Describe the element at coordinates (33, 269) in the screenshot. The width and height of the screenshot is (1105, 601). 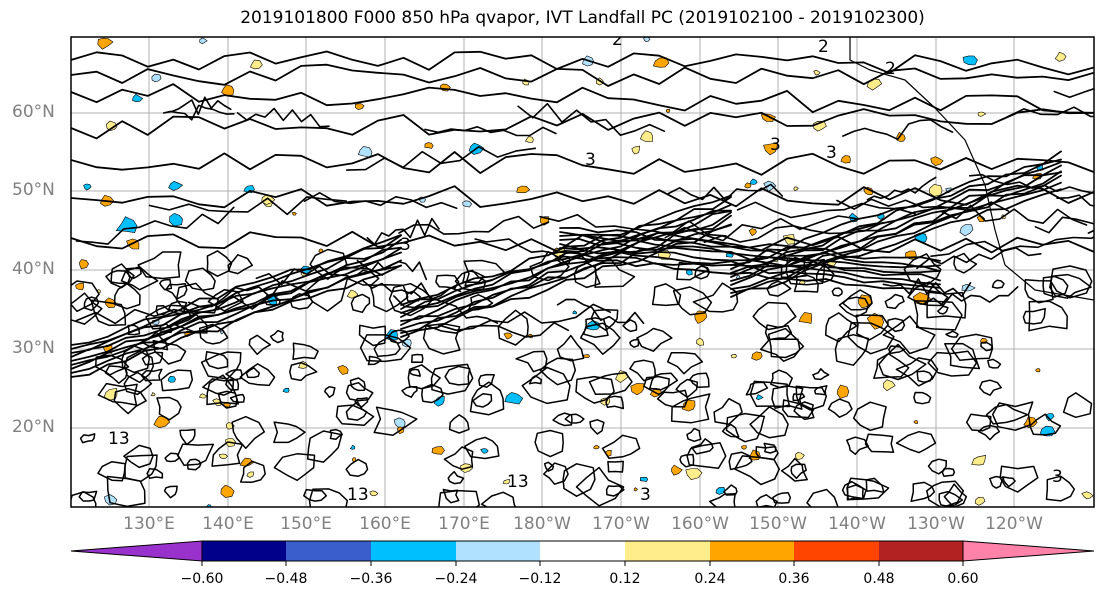
I see `lat-label: 40°N` at that location.